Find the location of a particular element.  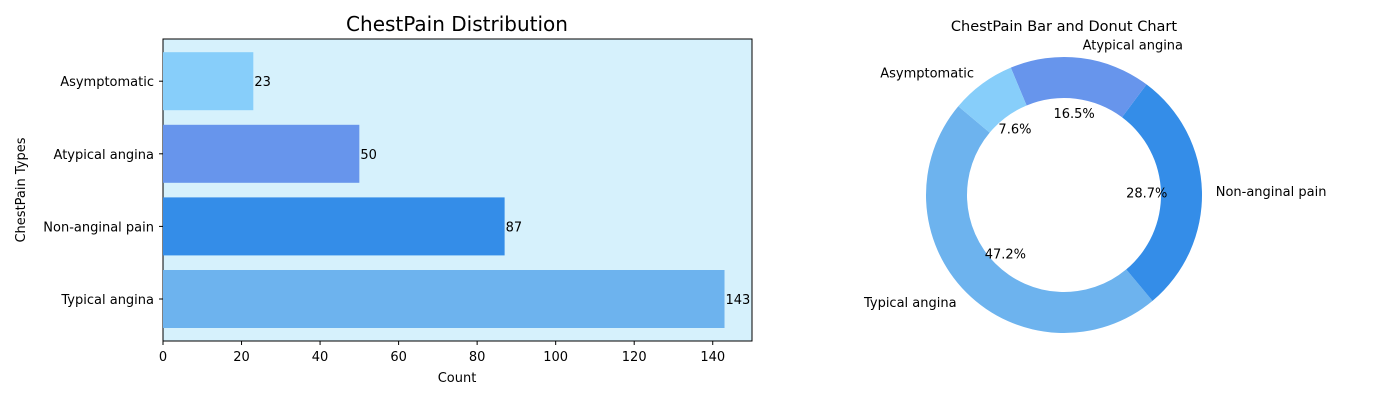

bar-value-label: 87 is located at coordinates (514, 227).